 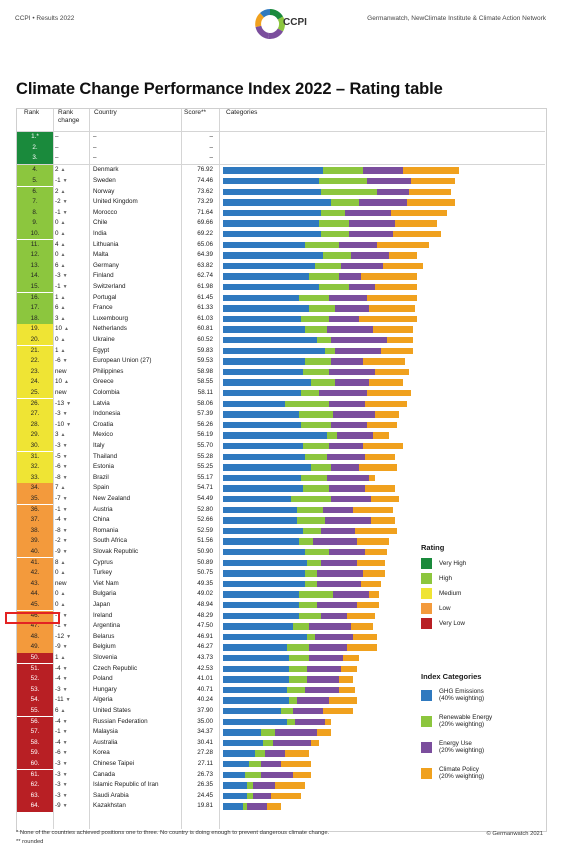 What do you see at coordinates (58, 806) in the screenshot?
I see `rank-change-value: -9` at bounding box center [58, 806].